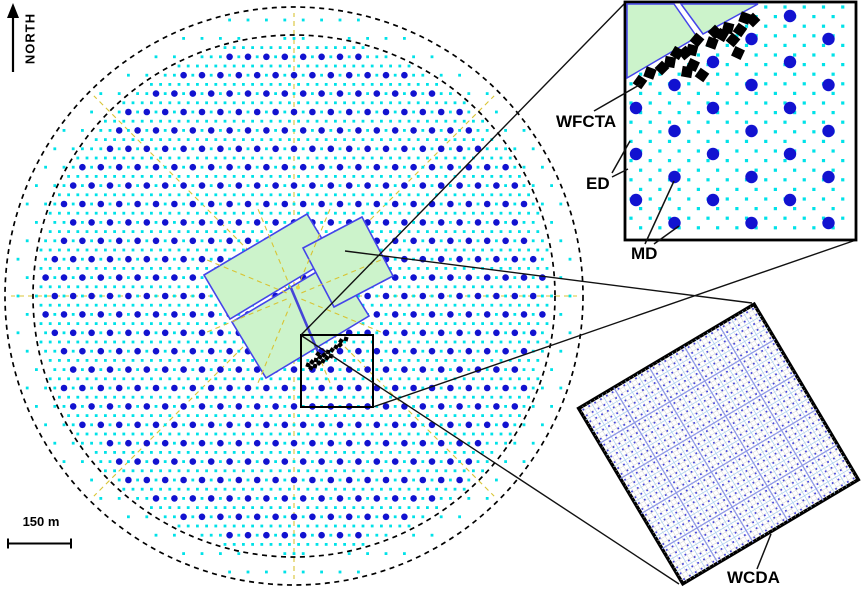 The width and height of the screenshot is (865, 593). What do you see at coordinates (735, 116) in the screenshot?
I see `inset-detector-content` at bounding box center [735, 116].